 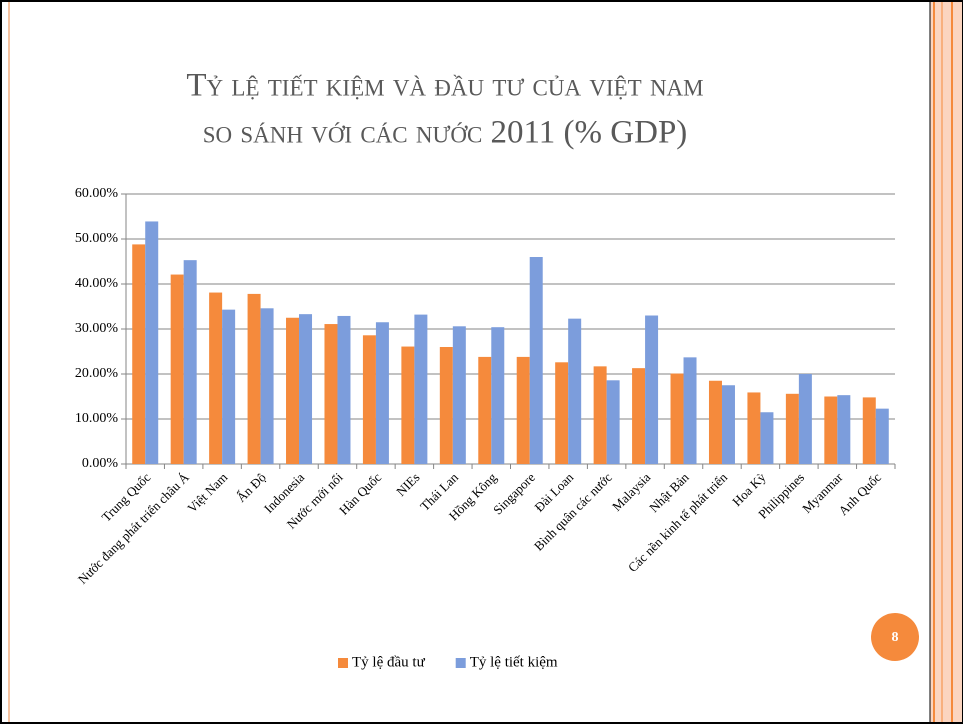 I want to click on side-band, so click(x=946, y=362).